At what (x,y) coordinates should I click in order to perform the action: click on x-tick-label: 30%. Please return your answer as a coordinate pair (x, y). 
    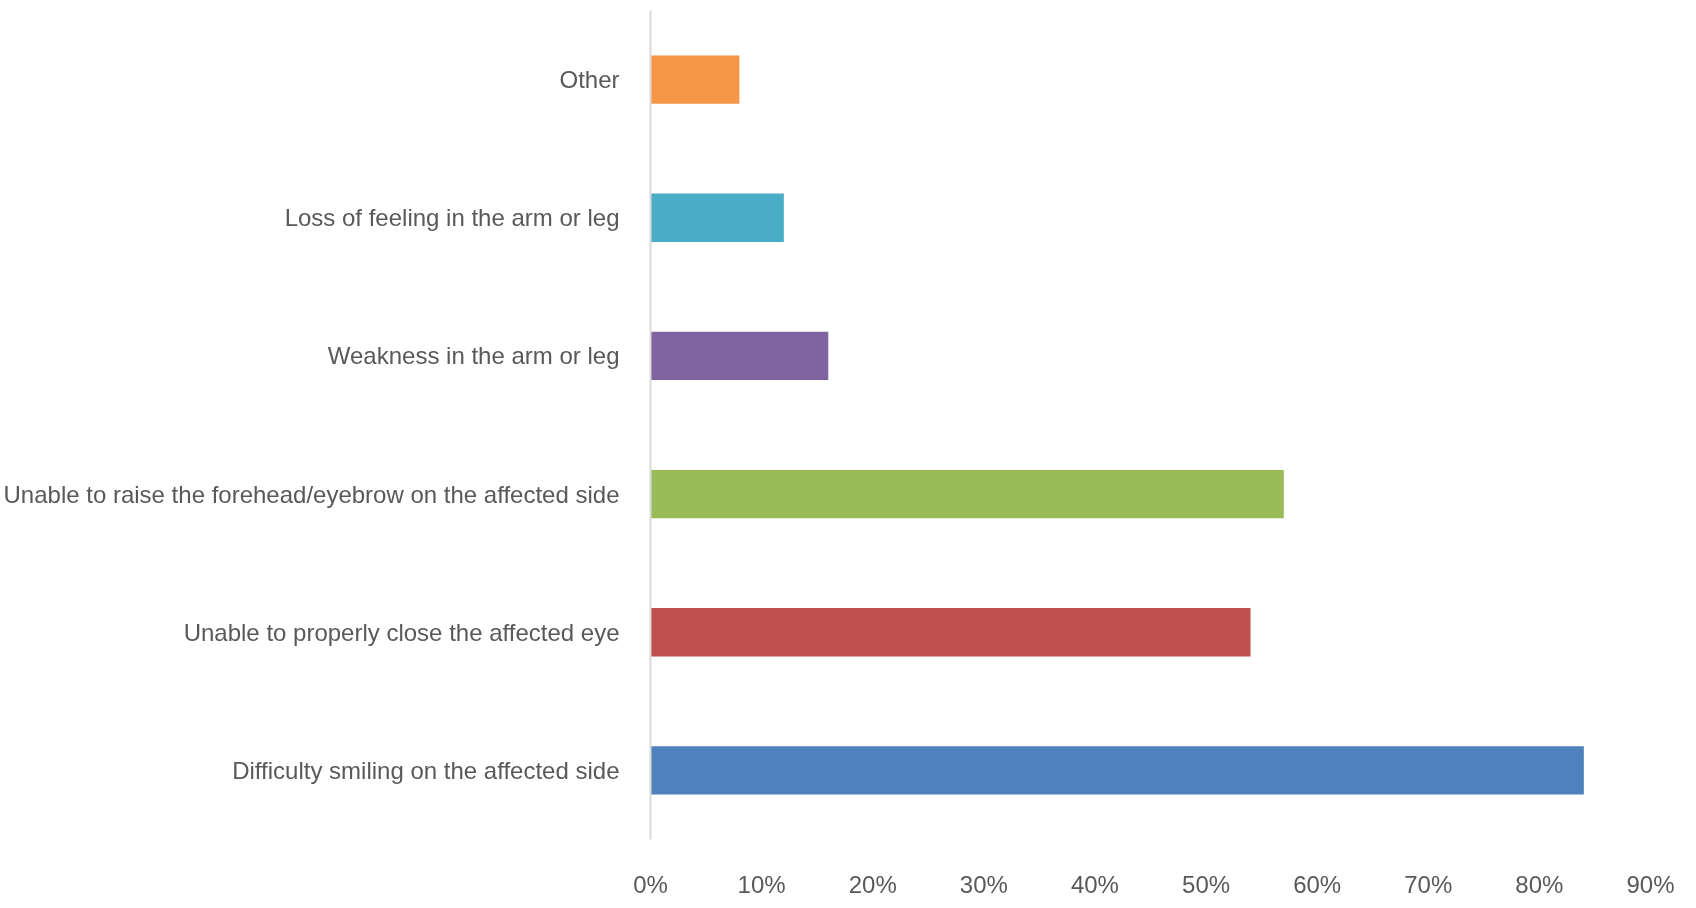
    Looking at the image, I should click on (983, 884).